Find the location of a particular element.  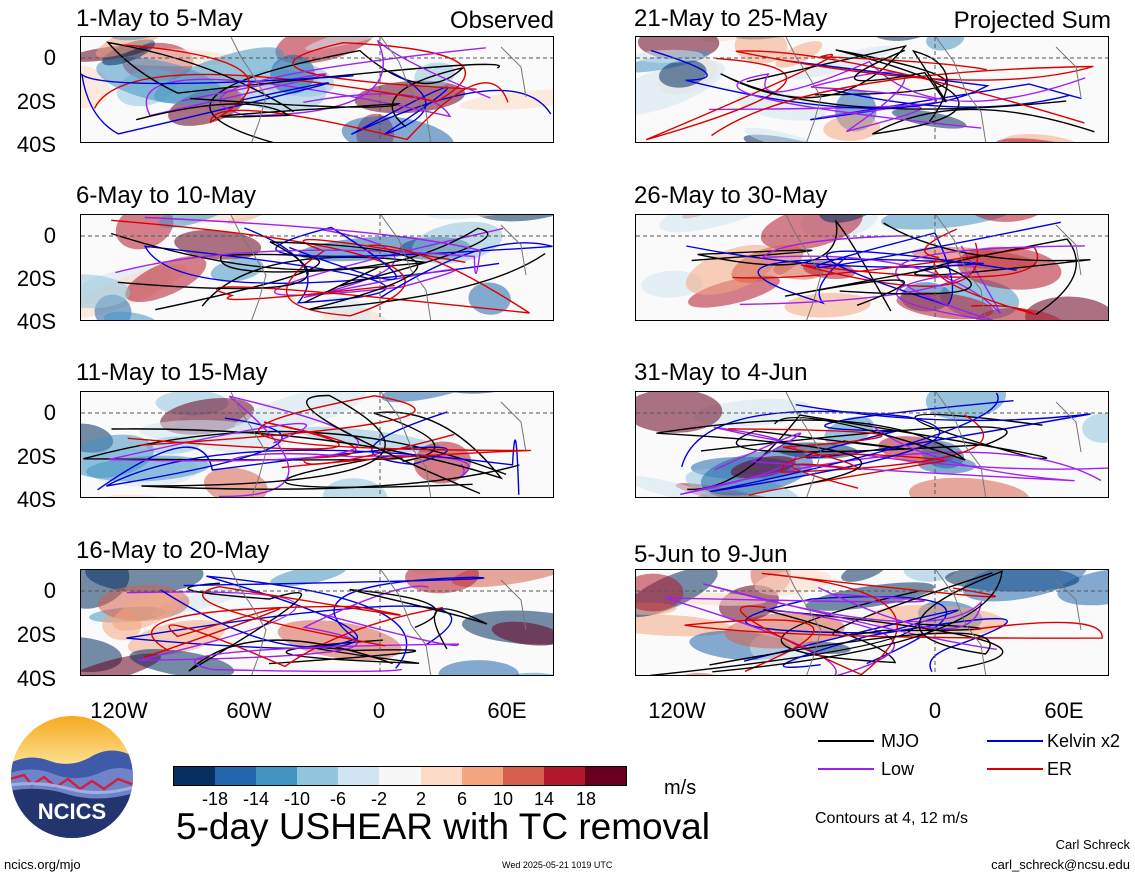

x-label-0-right: 0 is located at coordinates (935, 710).